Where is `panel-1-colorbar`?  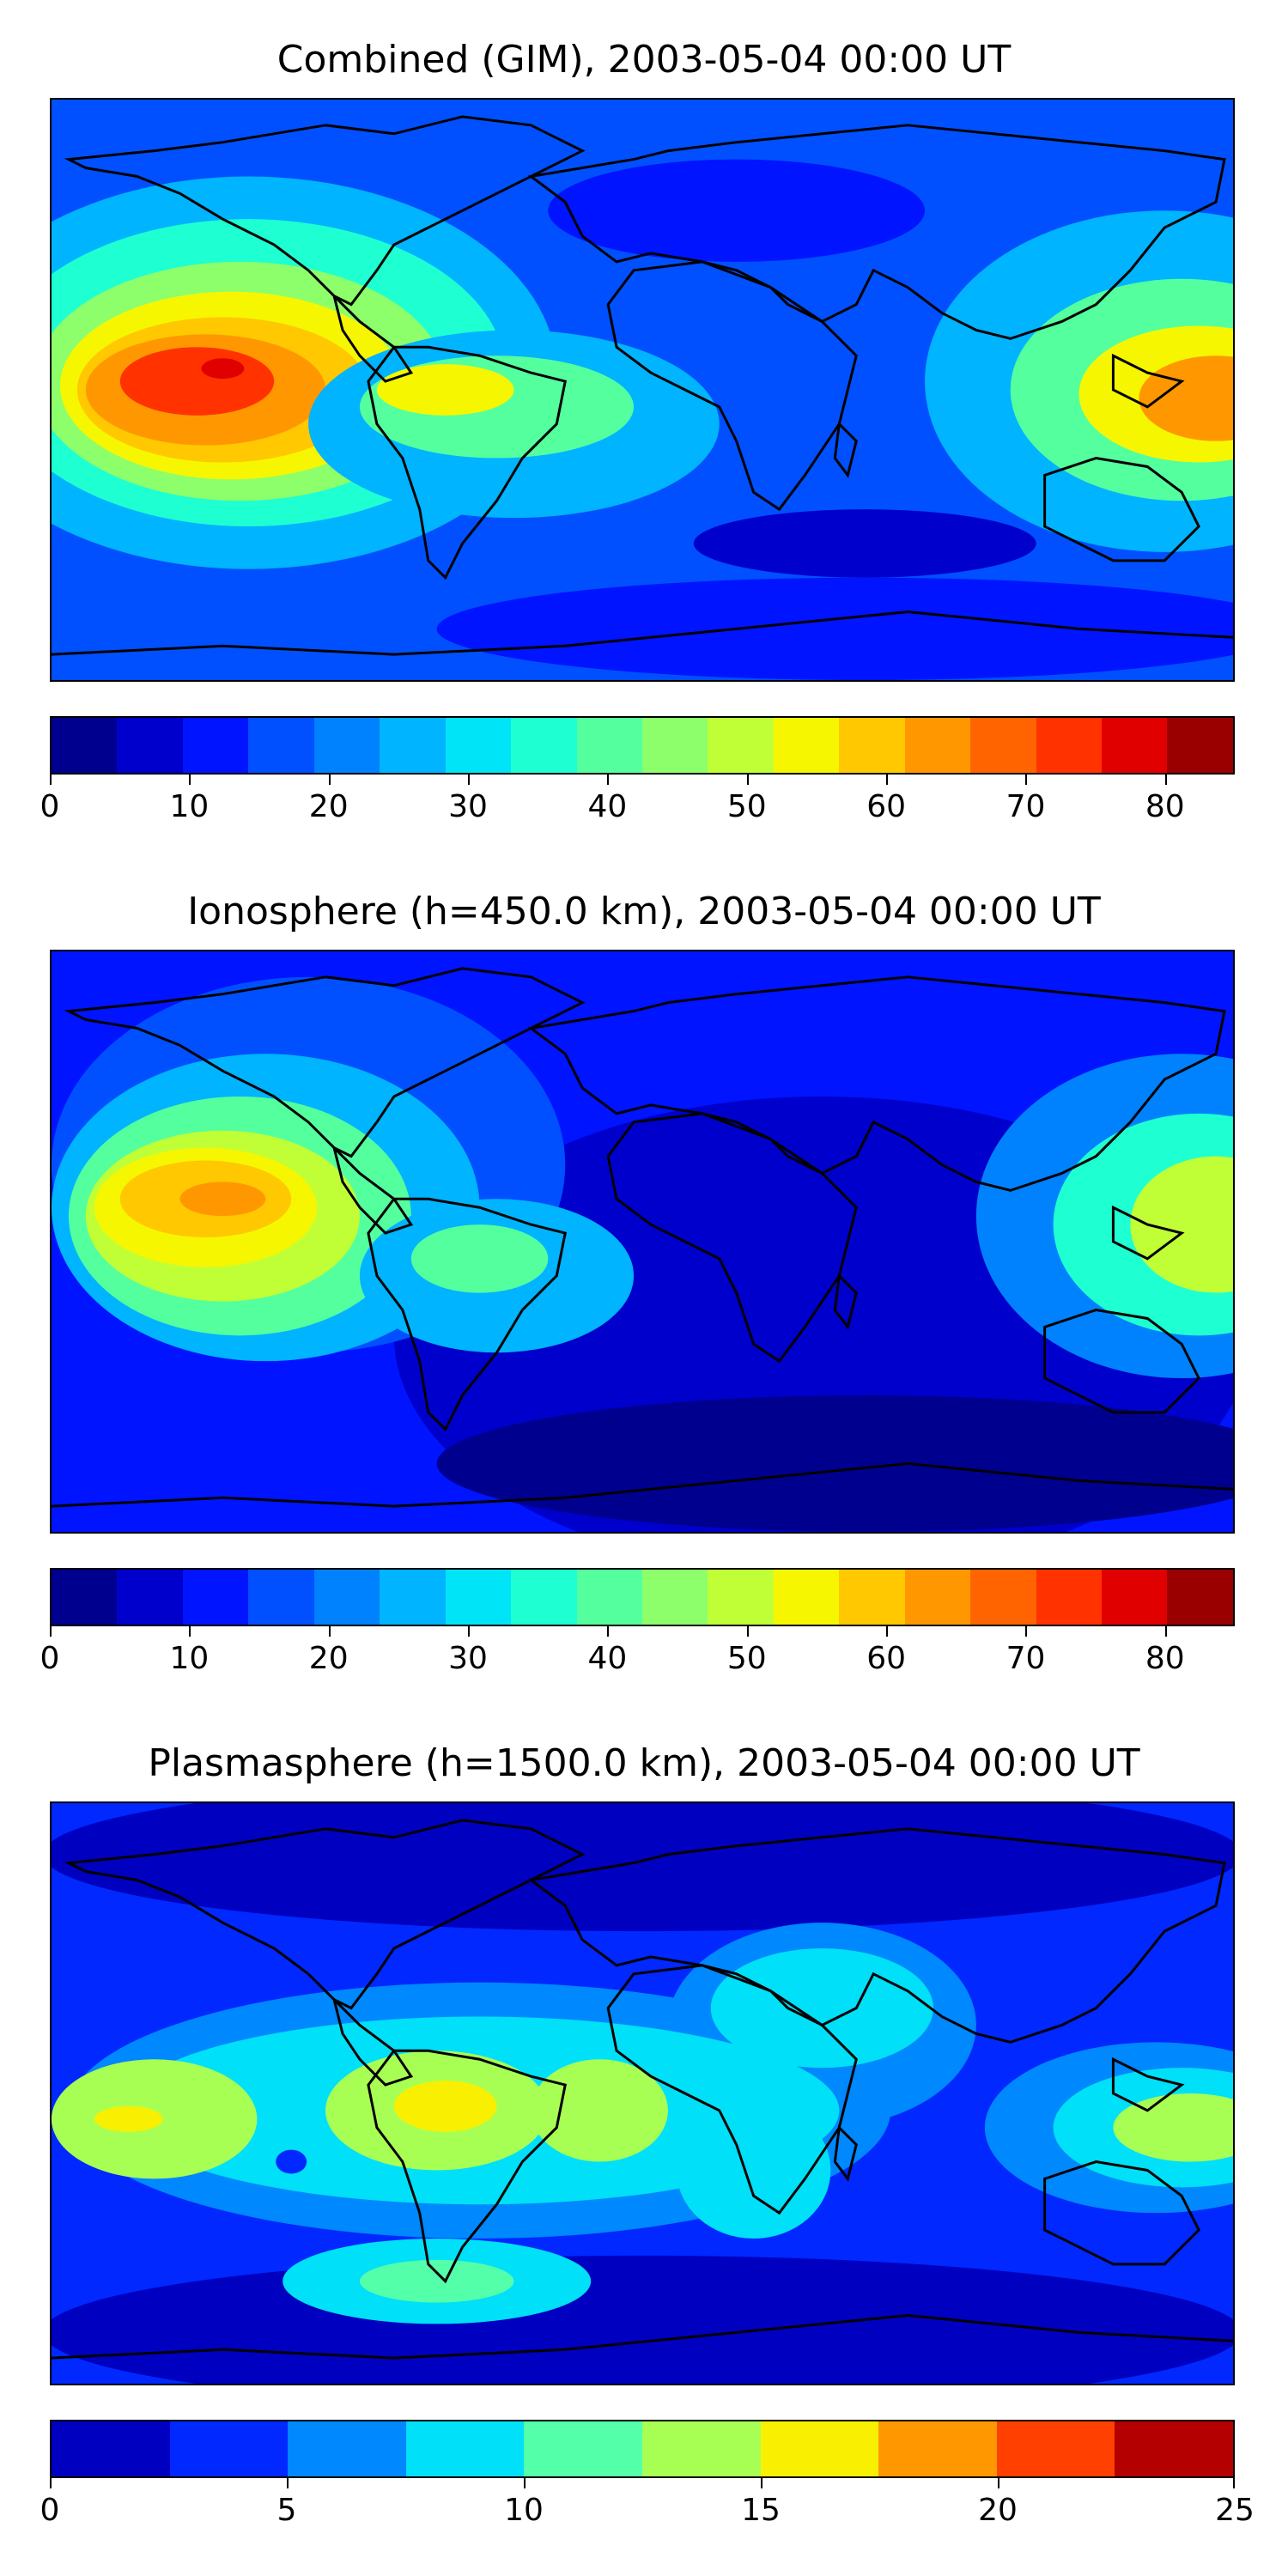
panel-1-colorbar is located at coordinates (642, 746).